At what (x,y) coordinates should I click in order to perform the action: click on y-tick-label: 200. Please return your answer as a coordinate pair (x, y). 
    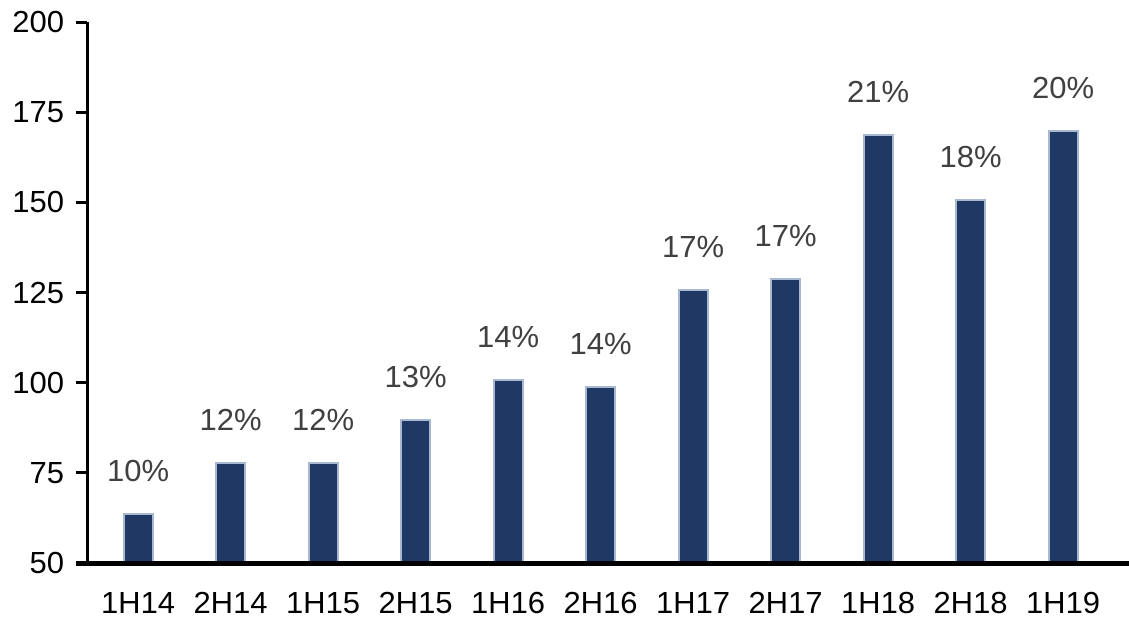
    Looking at the image, I should click on (38, 21).